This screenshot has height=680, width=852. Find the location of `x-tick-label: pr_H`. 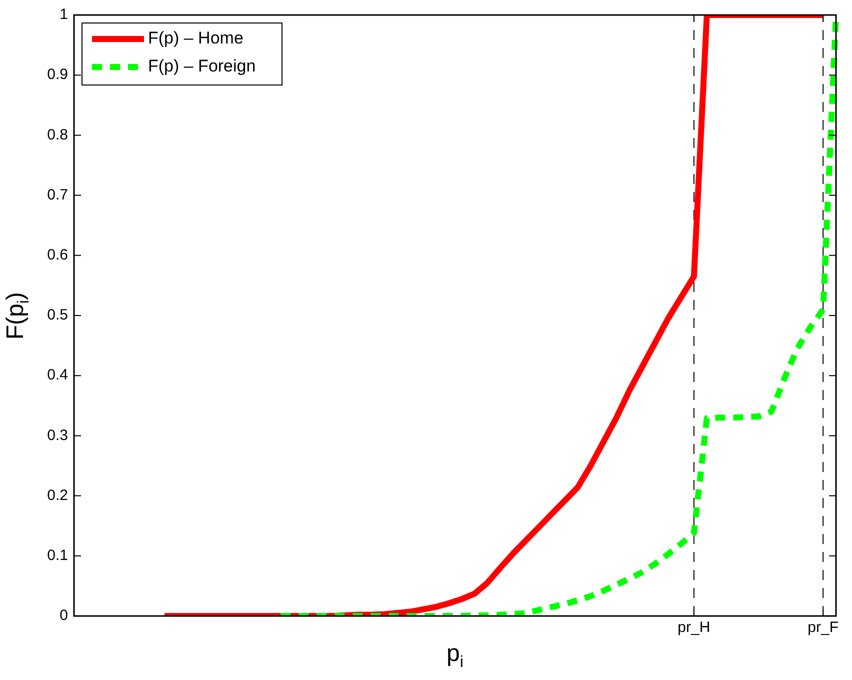

x-tick-label: pr_H is located at coordinates (694, 627).